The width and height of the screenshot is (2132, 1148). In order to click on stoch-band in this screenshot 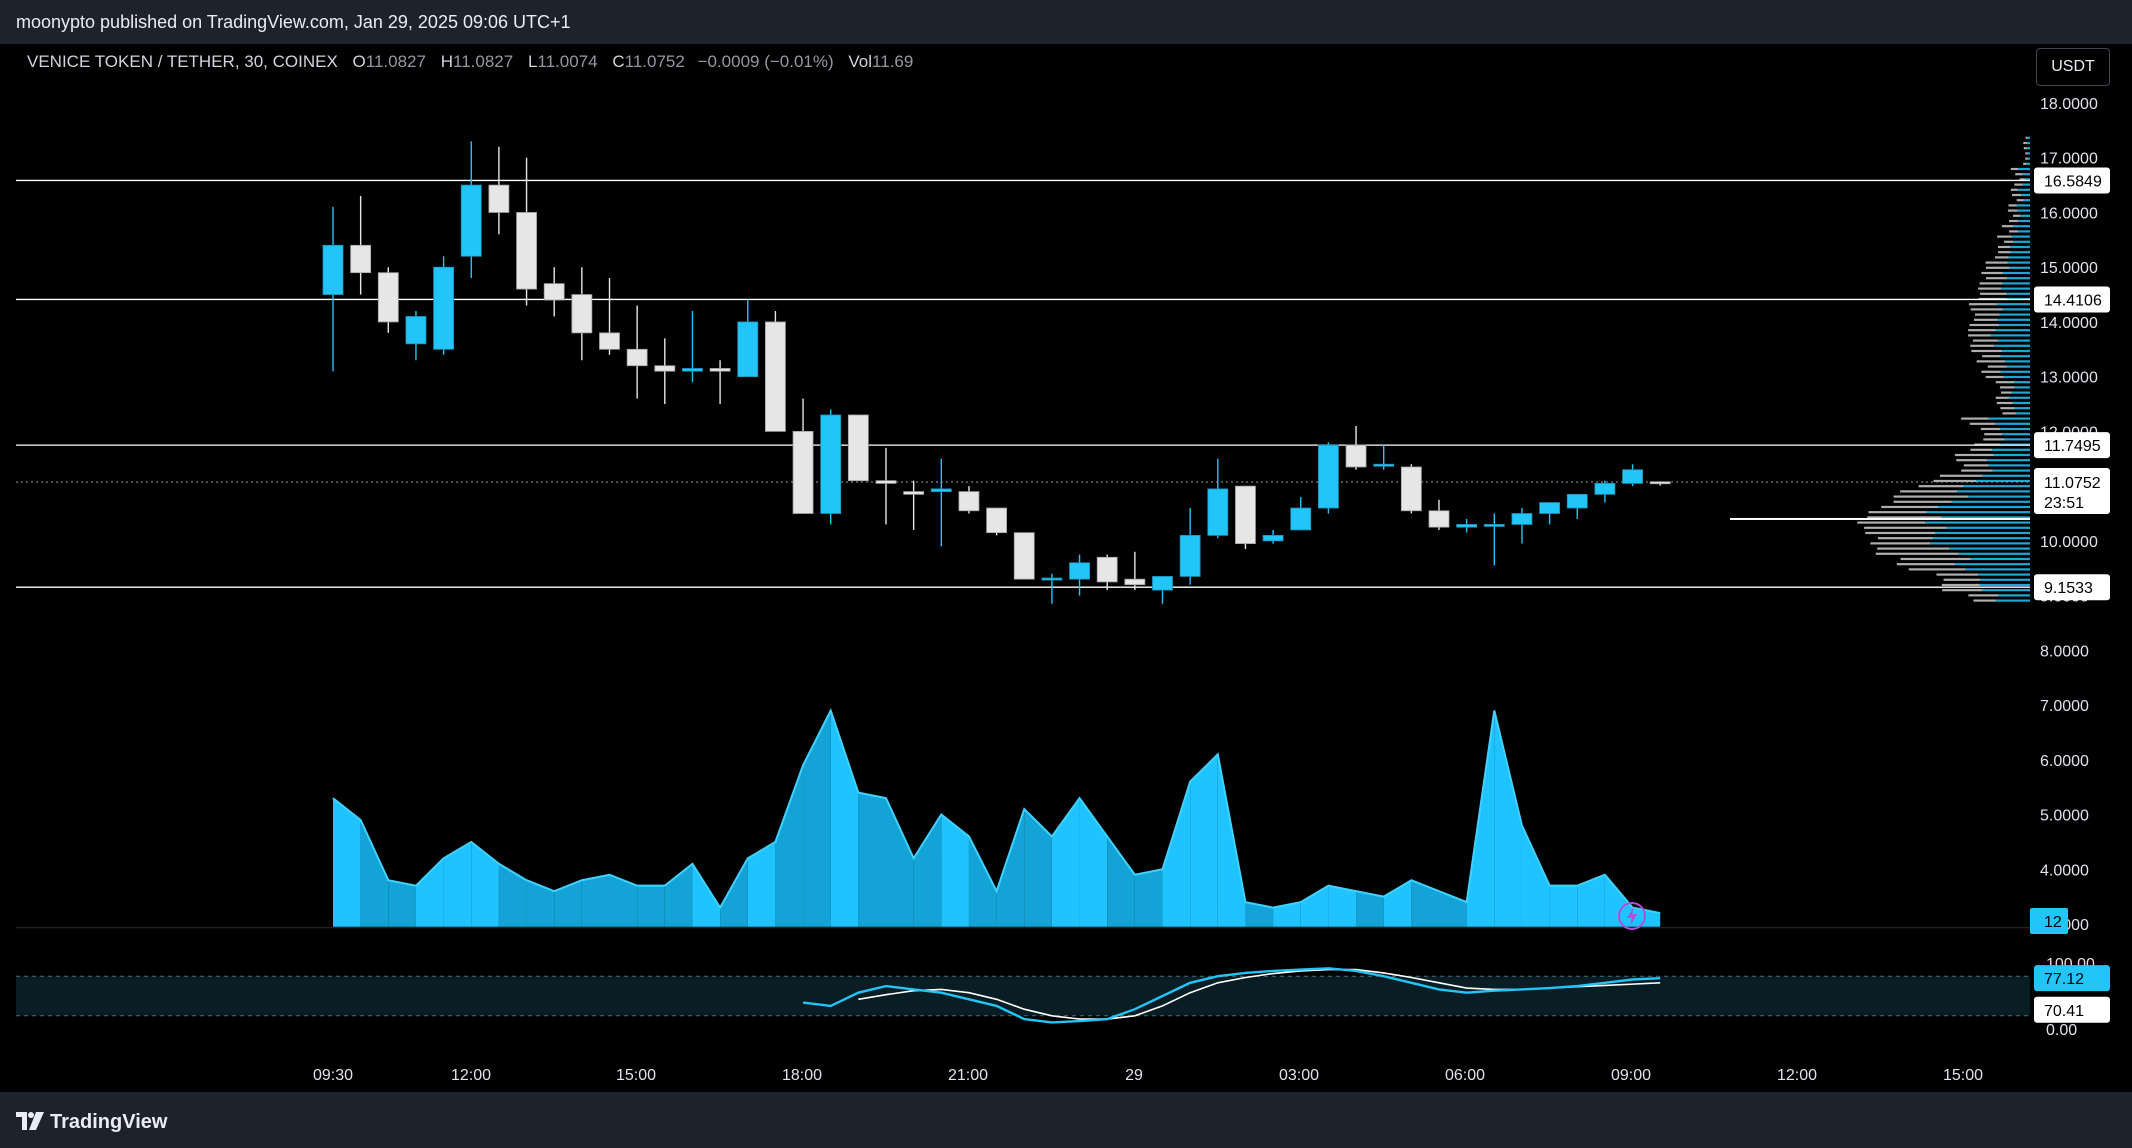, I will do `click(1023, 996)`.